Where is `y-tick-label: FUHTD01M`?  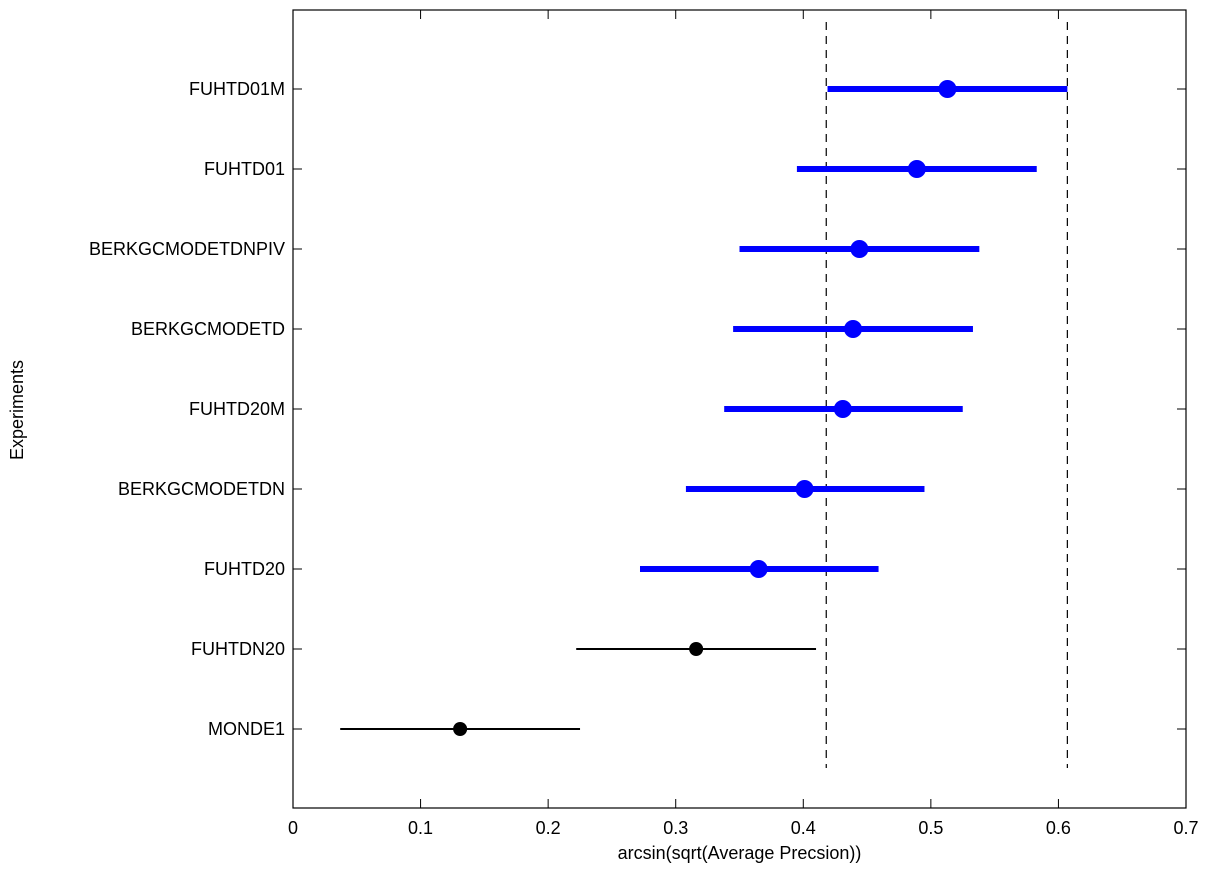
y-tick-label: FUHTD01M is located at coordinates (237, 89).